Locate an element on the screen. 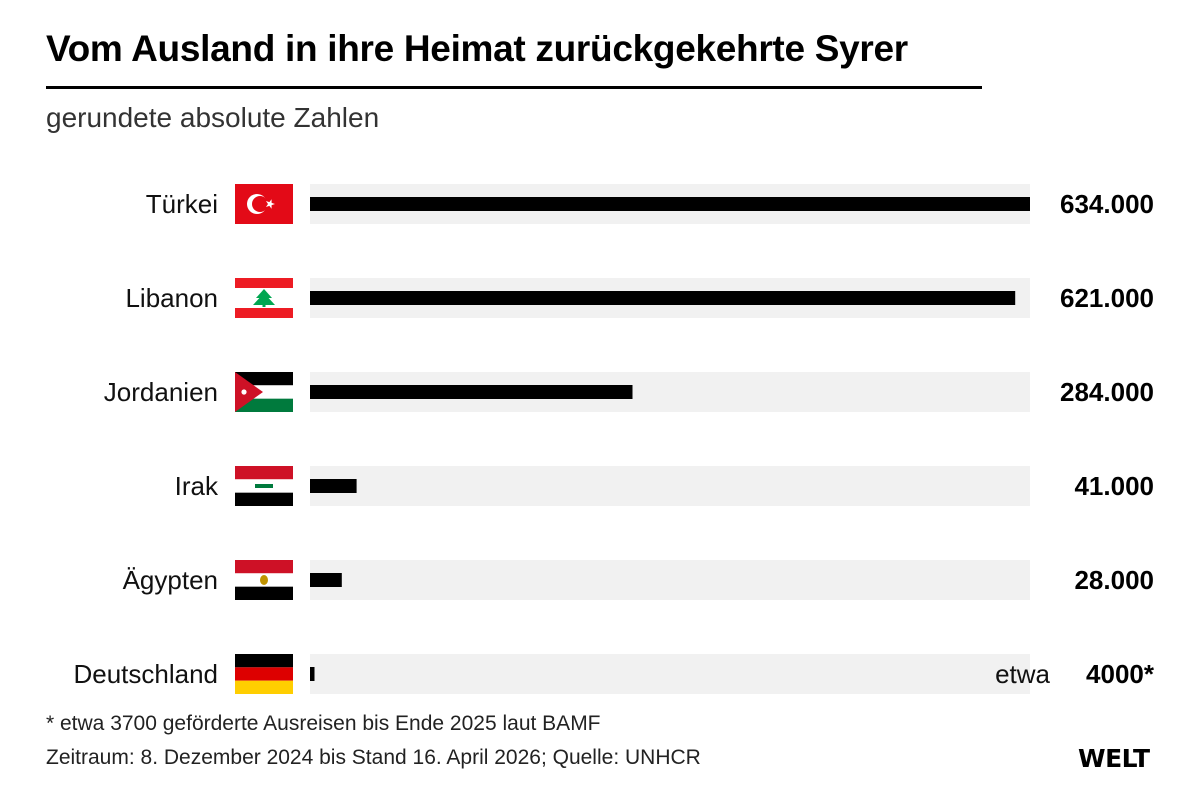 This screenshot has height=800, width=1200. germany-flag-icon is located at coordinates (264, 674).